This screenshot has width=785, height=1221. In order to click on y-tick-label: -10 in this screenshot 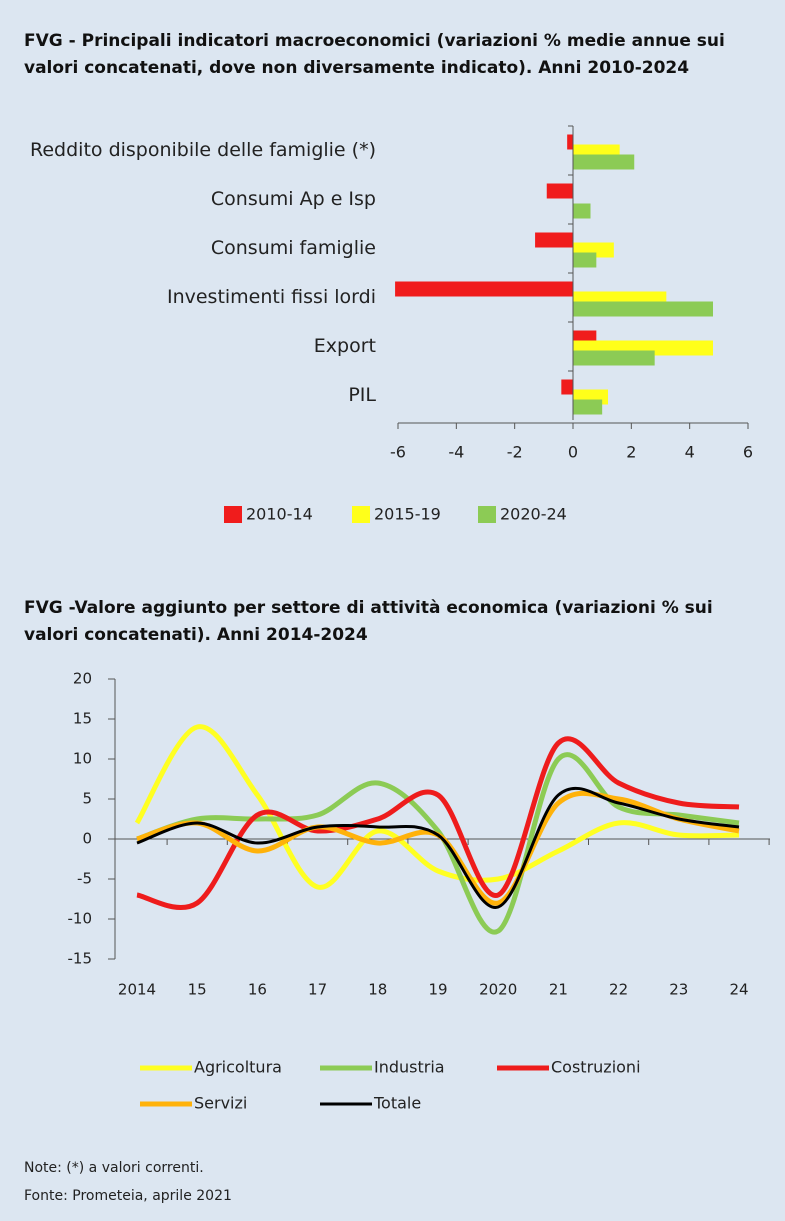, I will do `click(80, 919)`.